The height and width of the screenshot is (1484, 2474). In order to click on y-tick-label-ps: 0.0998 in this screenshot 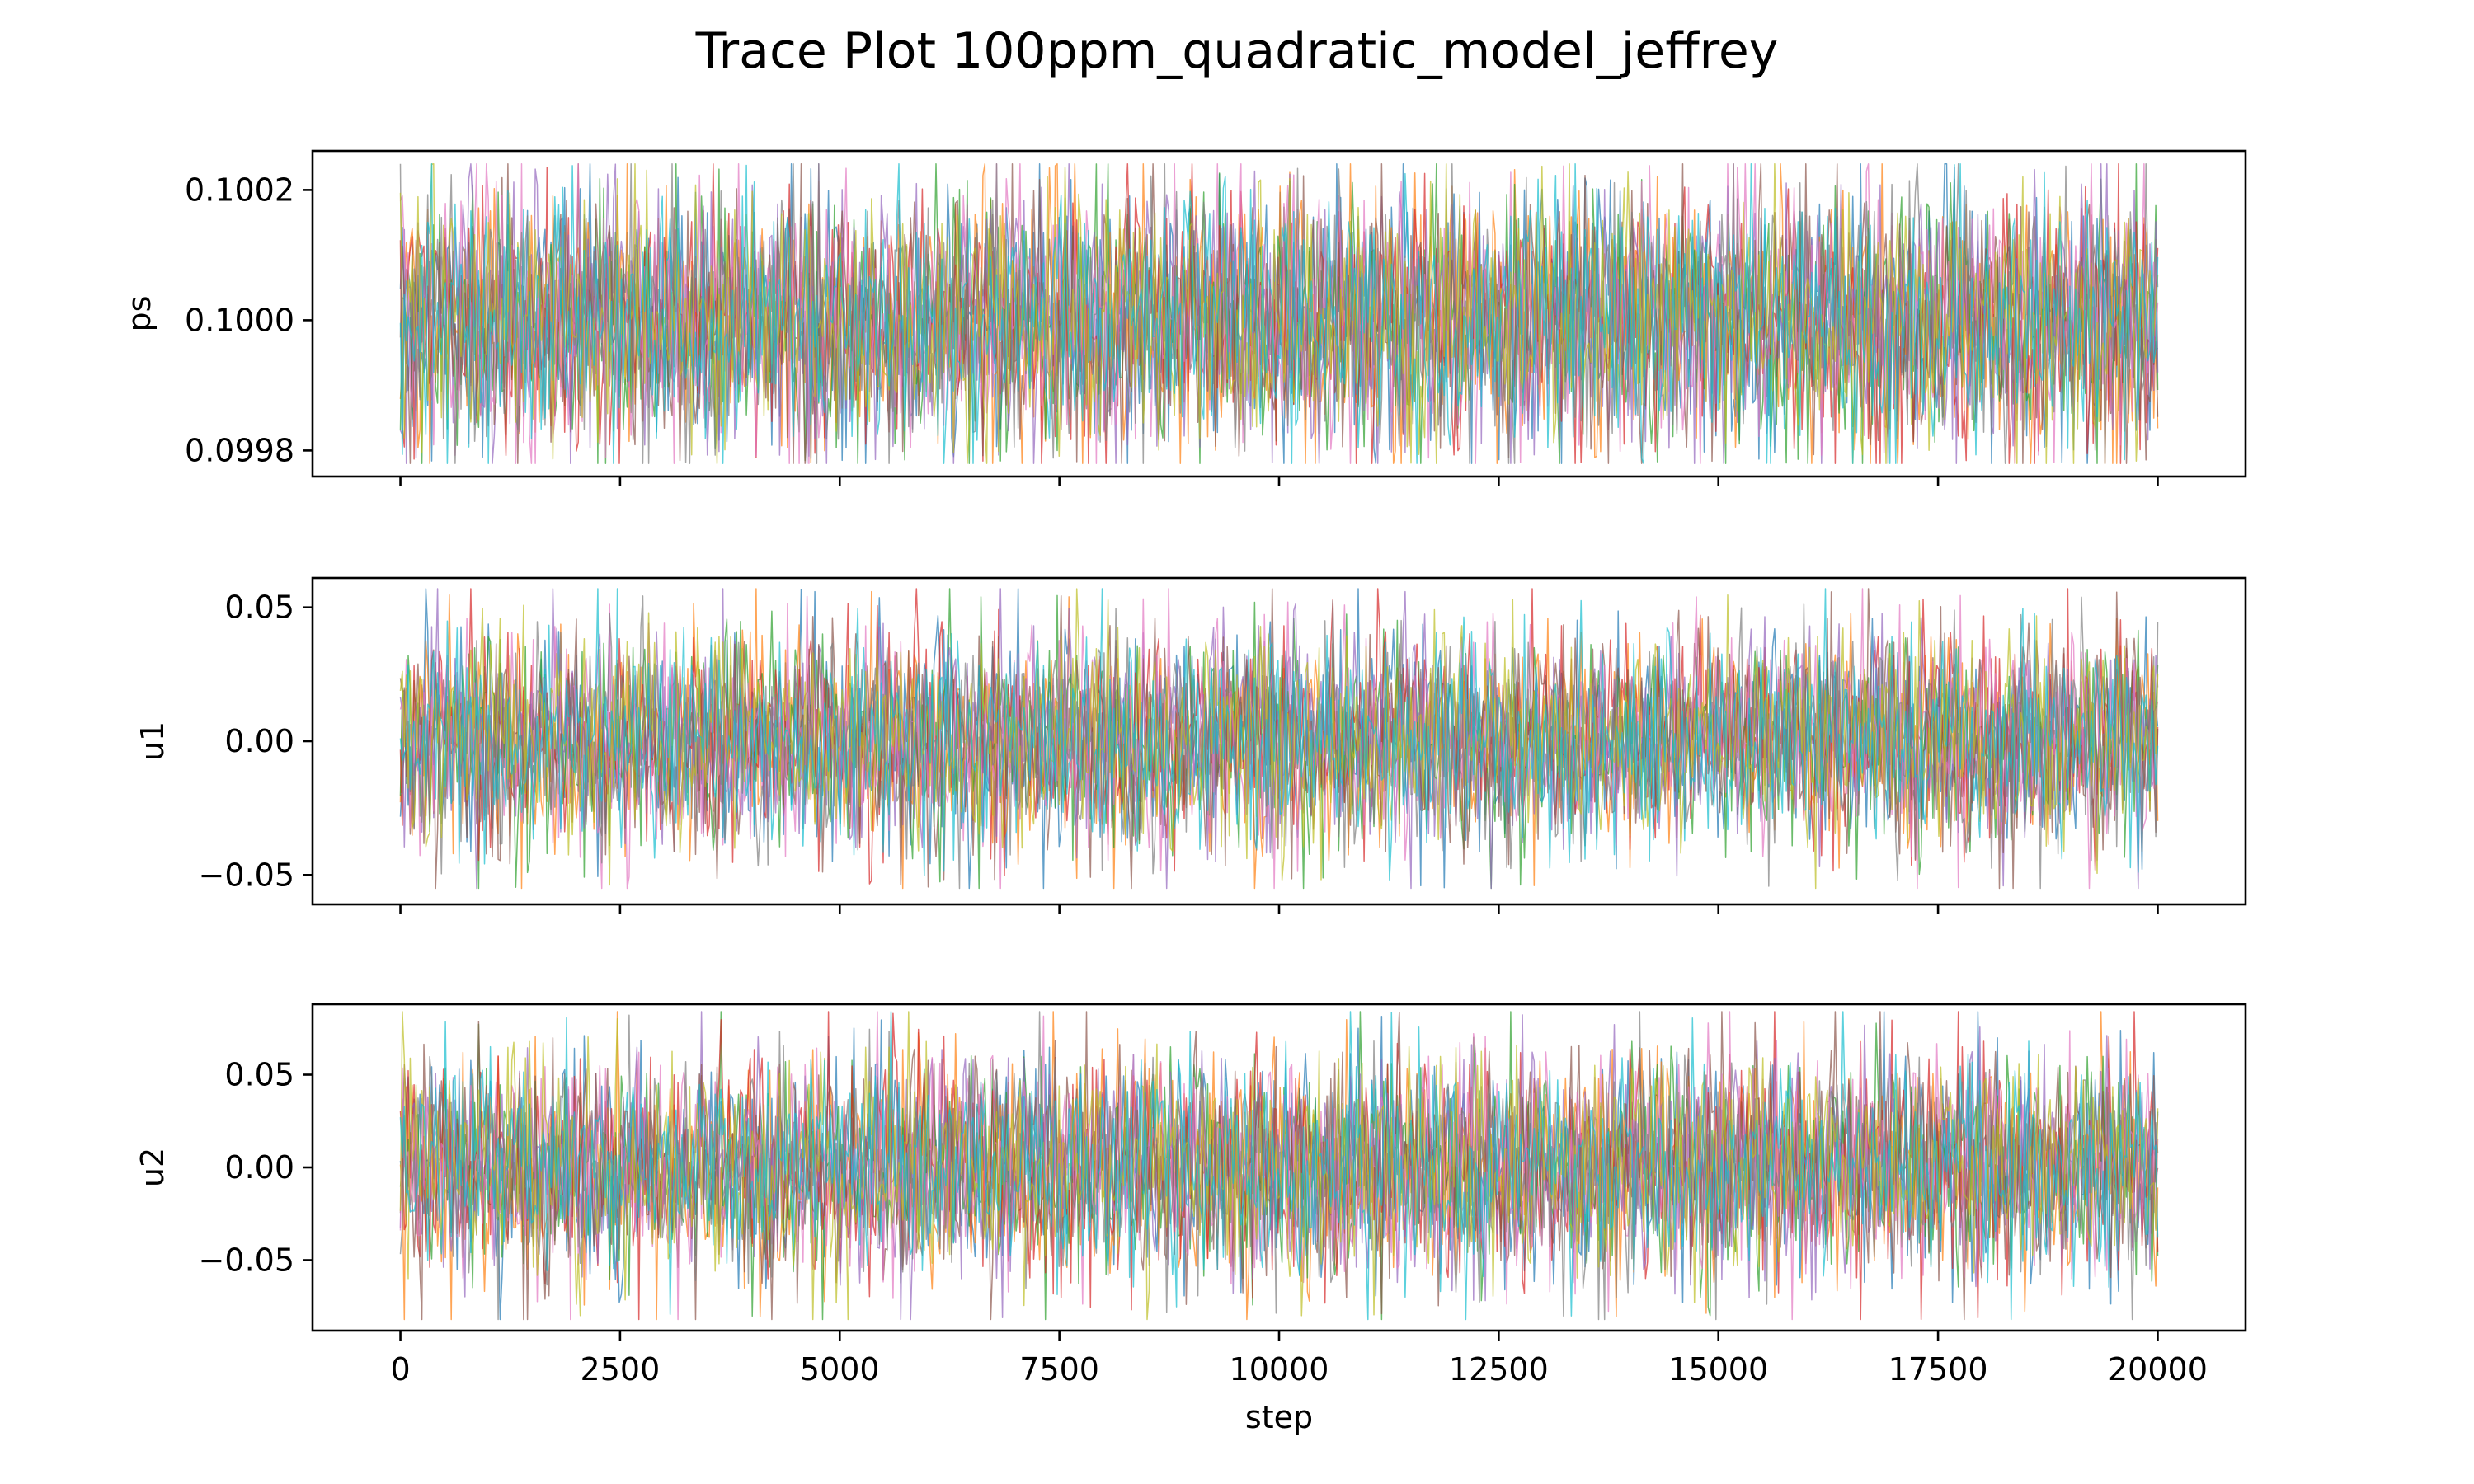, I will do `click(239, 450)`.